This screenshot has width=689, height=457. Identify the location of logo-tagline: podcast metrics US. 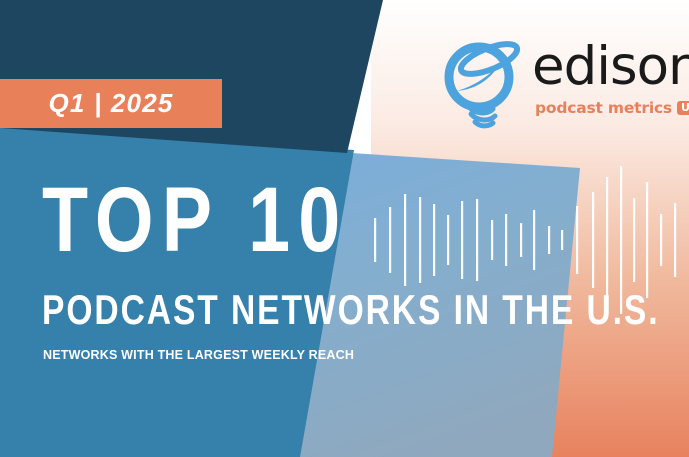
(612, 108).